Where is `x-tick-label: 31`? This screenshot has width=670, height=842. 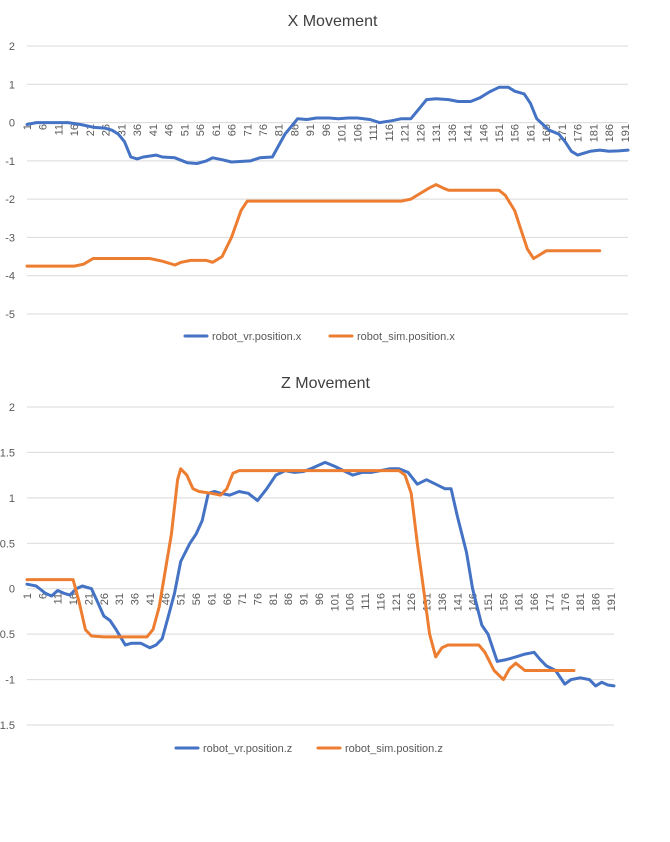 x-tick-label: 31 is located at coordinates (120, 599).